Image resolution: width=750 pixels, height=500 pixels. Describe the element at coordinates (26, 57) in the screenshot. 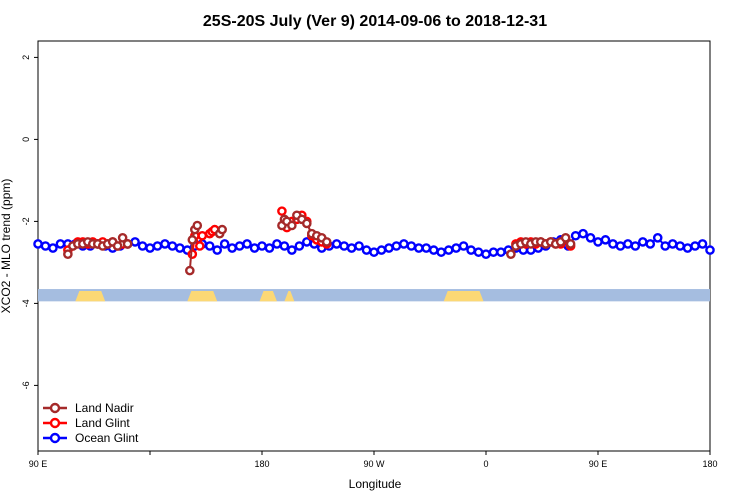

I see `y-tick-label: 2` at that location.